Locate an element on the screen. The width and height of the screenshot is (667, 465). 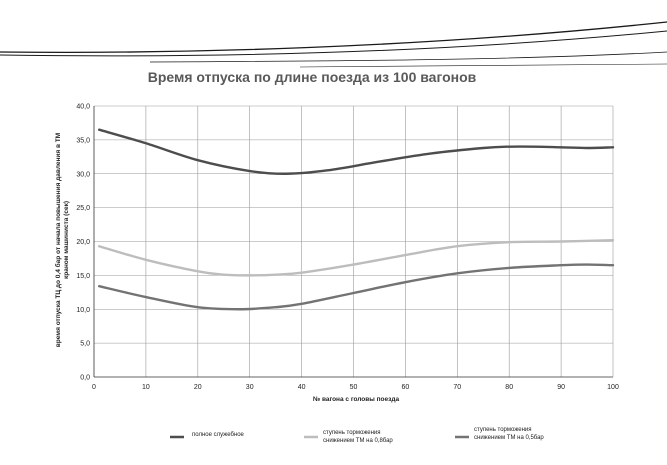
y-tick-label: 40,0 is located at coordinates (83, 107).